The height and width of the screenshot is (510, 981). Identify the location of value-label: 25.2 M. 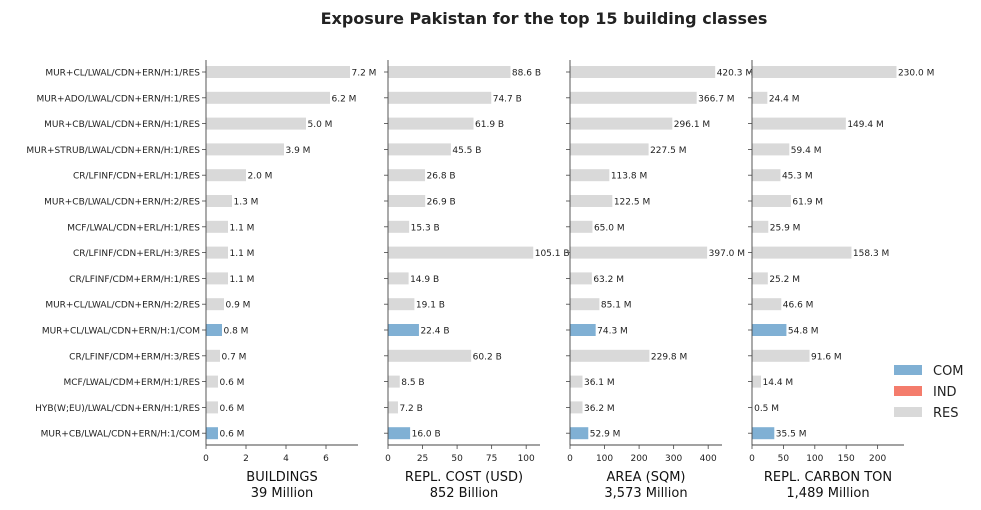
(784, 280).